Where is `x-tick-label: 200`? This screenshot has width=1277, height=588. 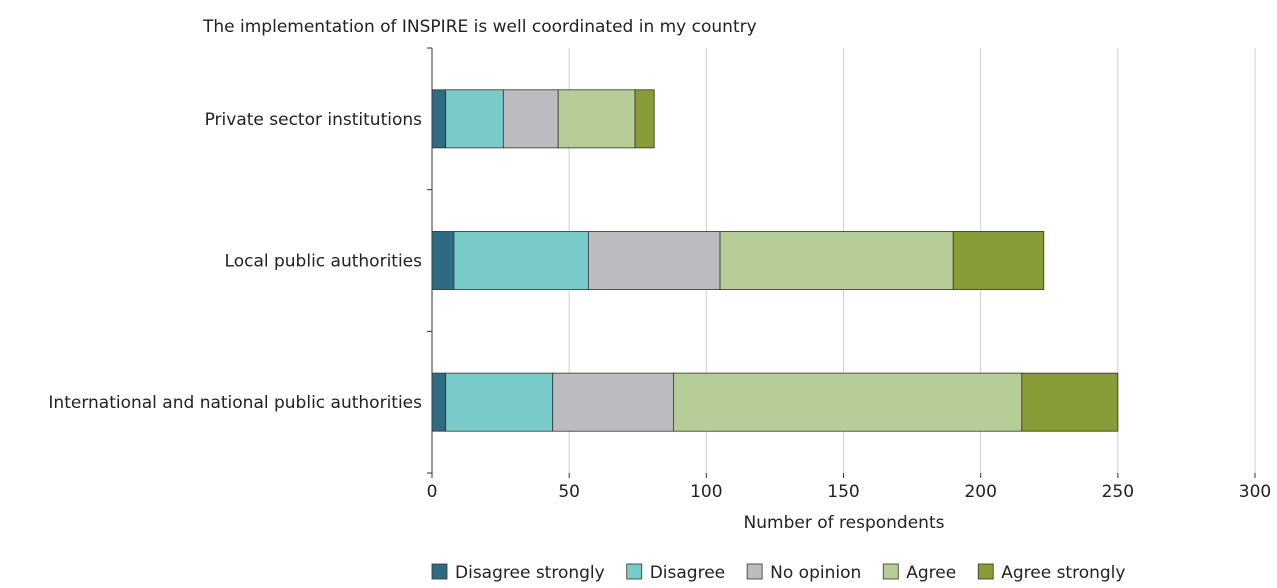
x-tick-label: 200 is located at coordinates (980, 492).